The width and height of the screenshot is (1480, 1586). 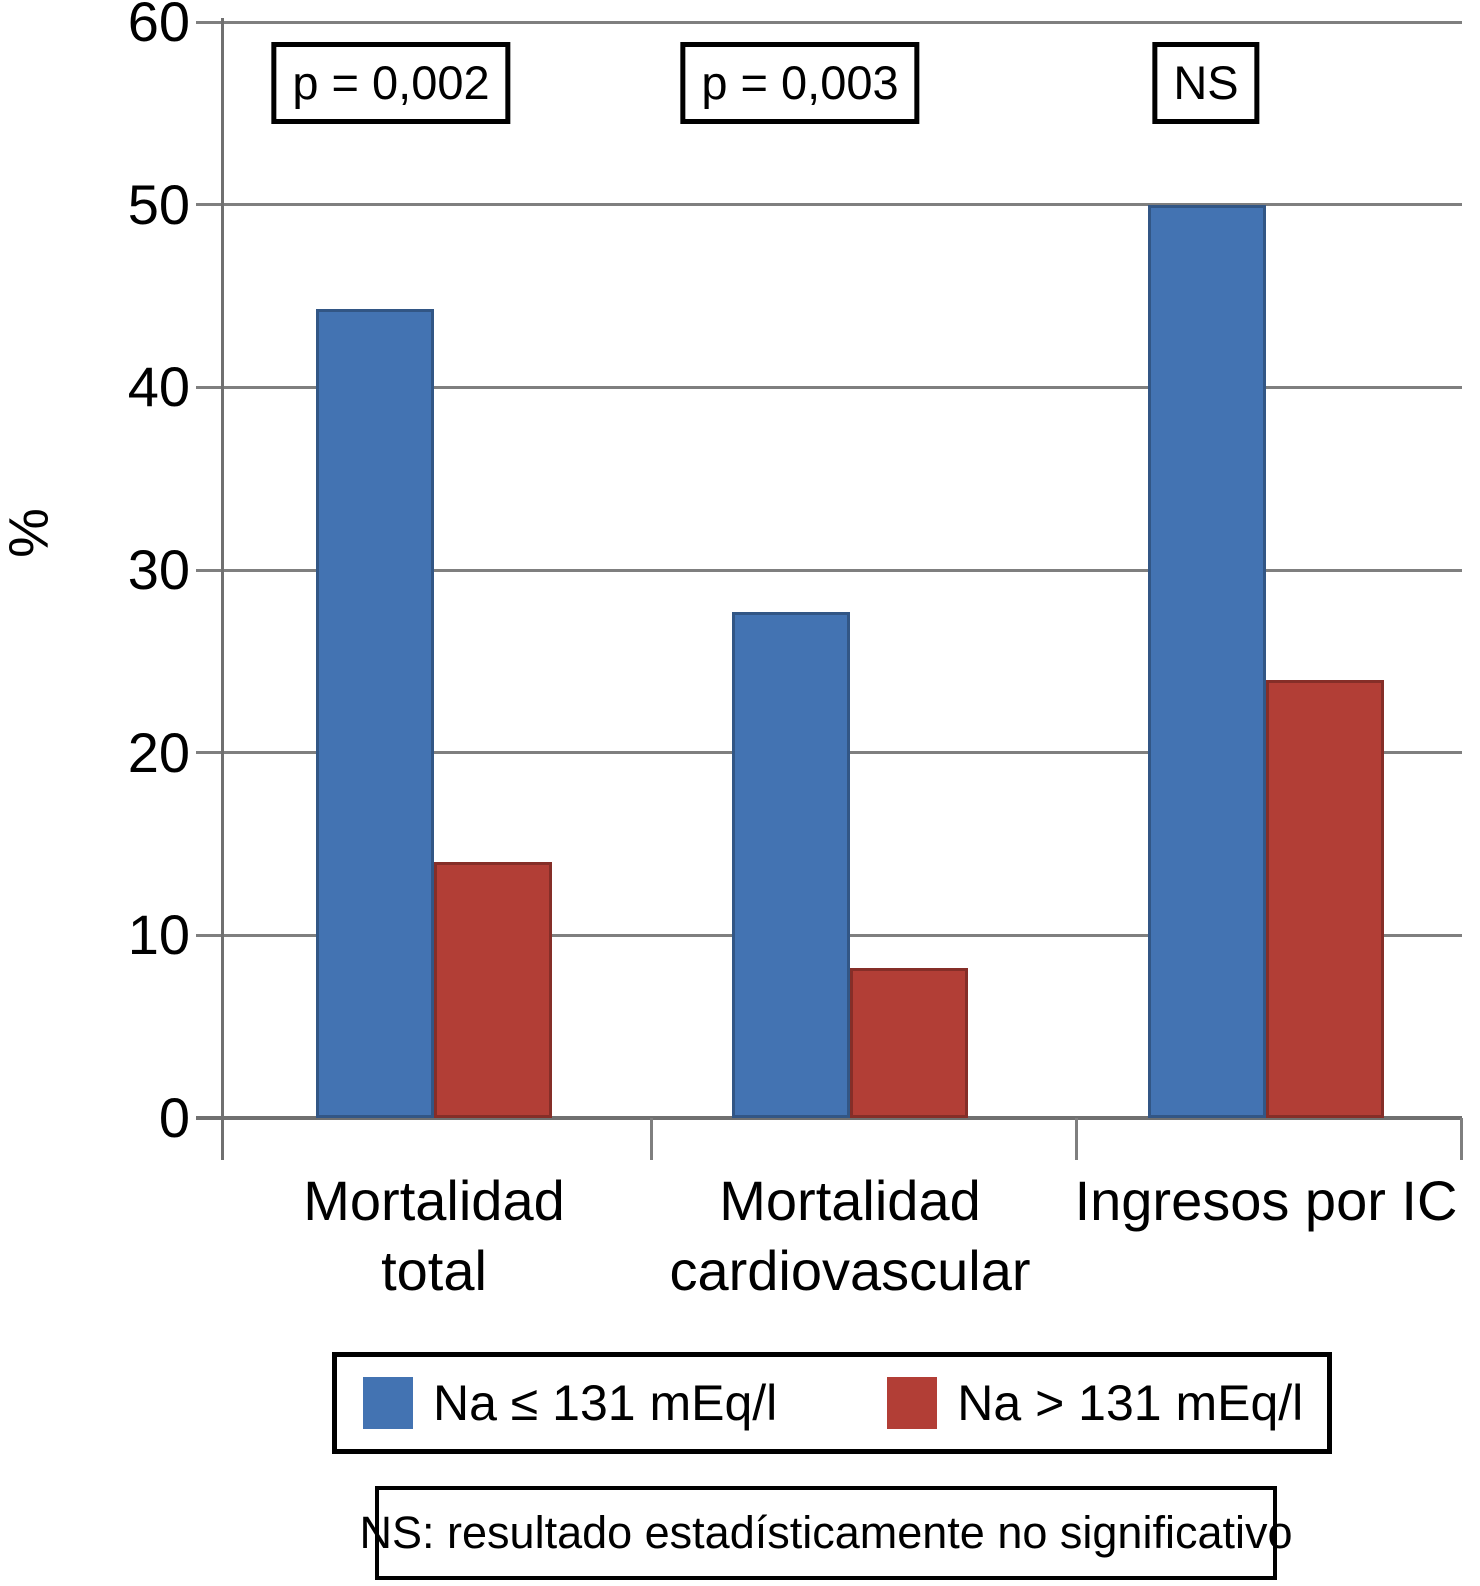 What do you see at coordinates (158, 569) in the screenshot?
I see `y-tick-label-30: 30` at bounding box center [158, 569].